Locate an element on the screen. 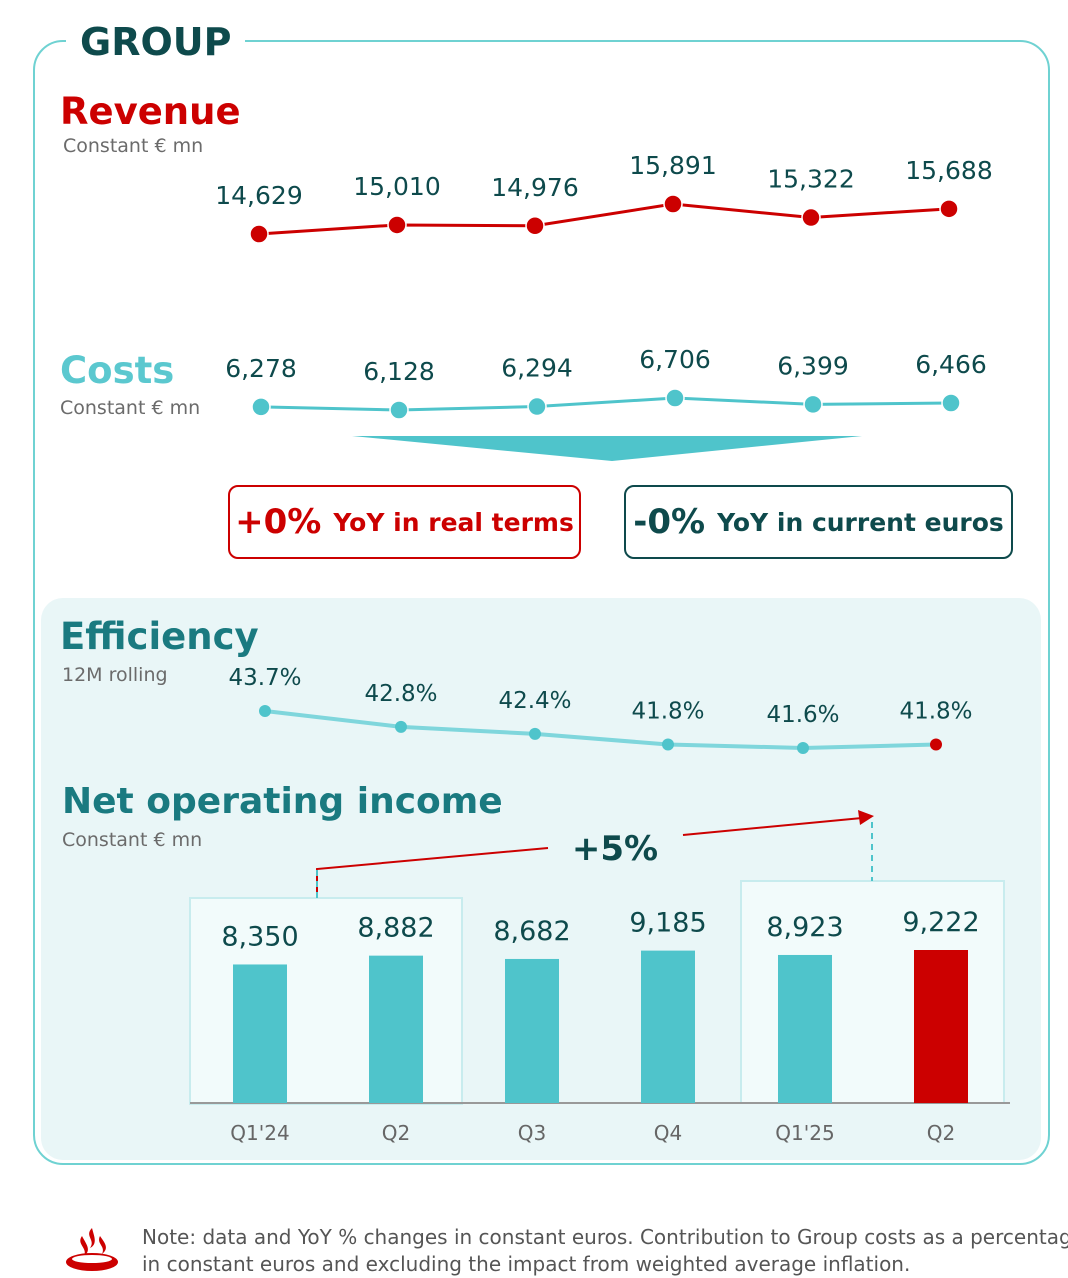 The width and height of the screenshot is (1068, 1278). growth-connector-left is located at coordinates (432, 872).